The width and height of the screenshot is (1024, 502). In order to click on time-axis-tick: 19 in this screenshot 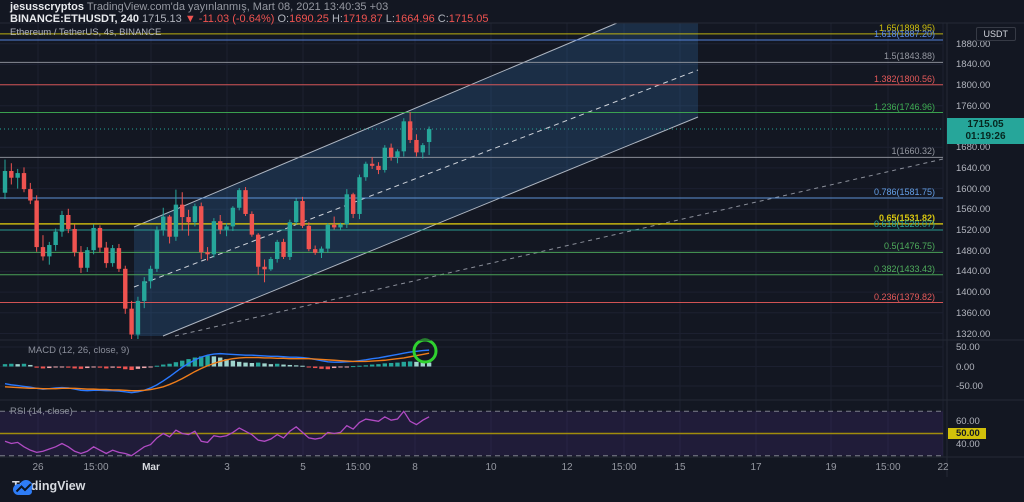, I will do `click(831, 467)`.